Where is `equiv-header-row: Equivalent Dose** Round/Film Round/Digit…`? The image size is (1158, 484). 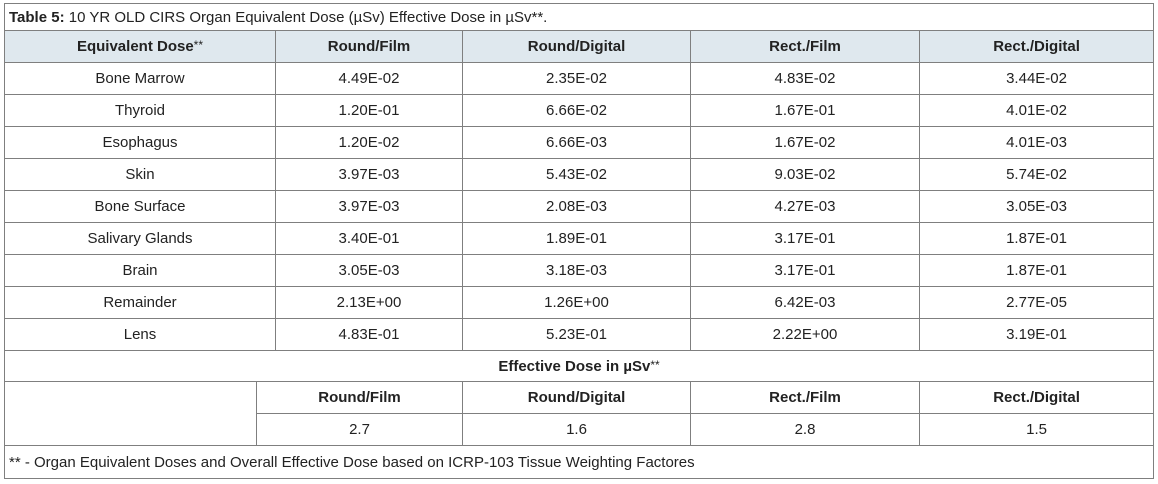 equiv-header-row: Equivalent Dose** Round/Film Round/Digit… is located at coordinates (579, 46).